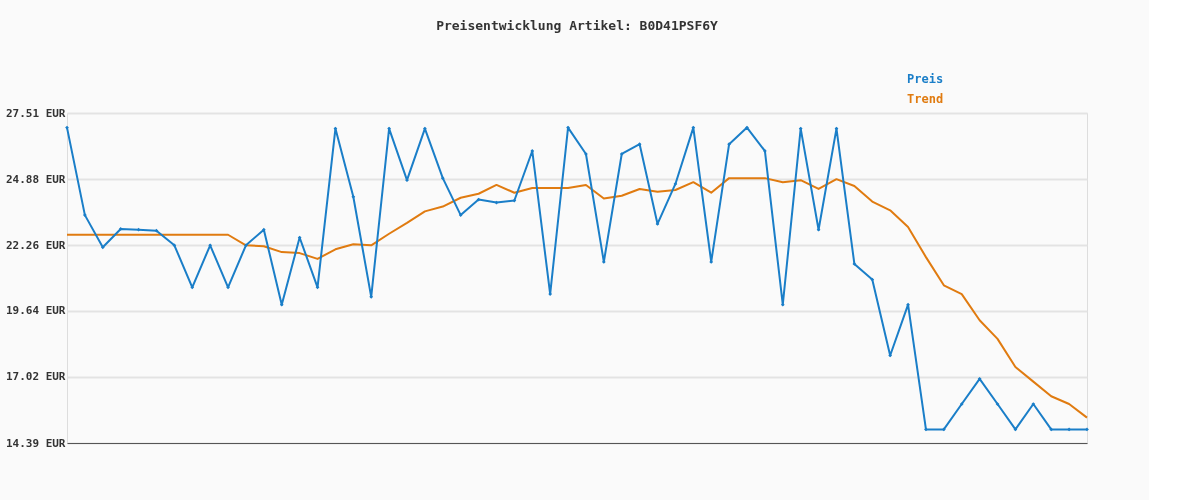 The image size is (1200, 500). I want to click on text: Preis, so click(925, 79).